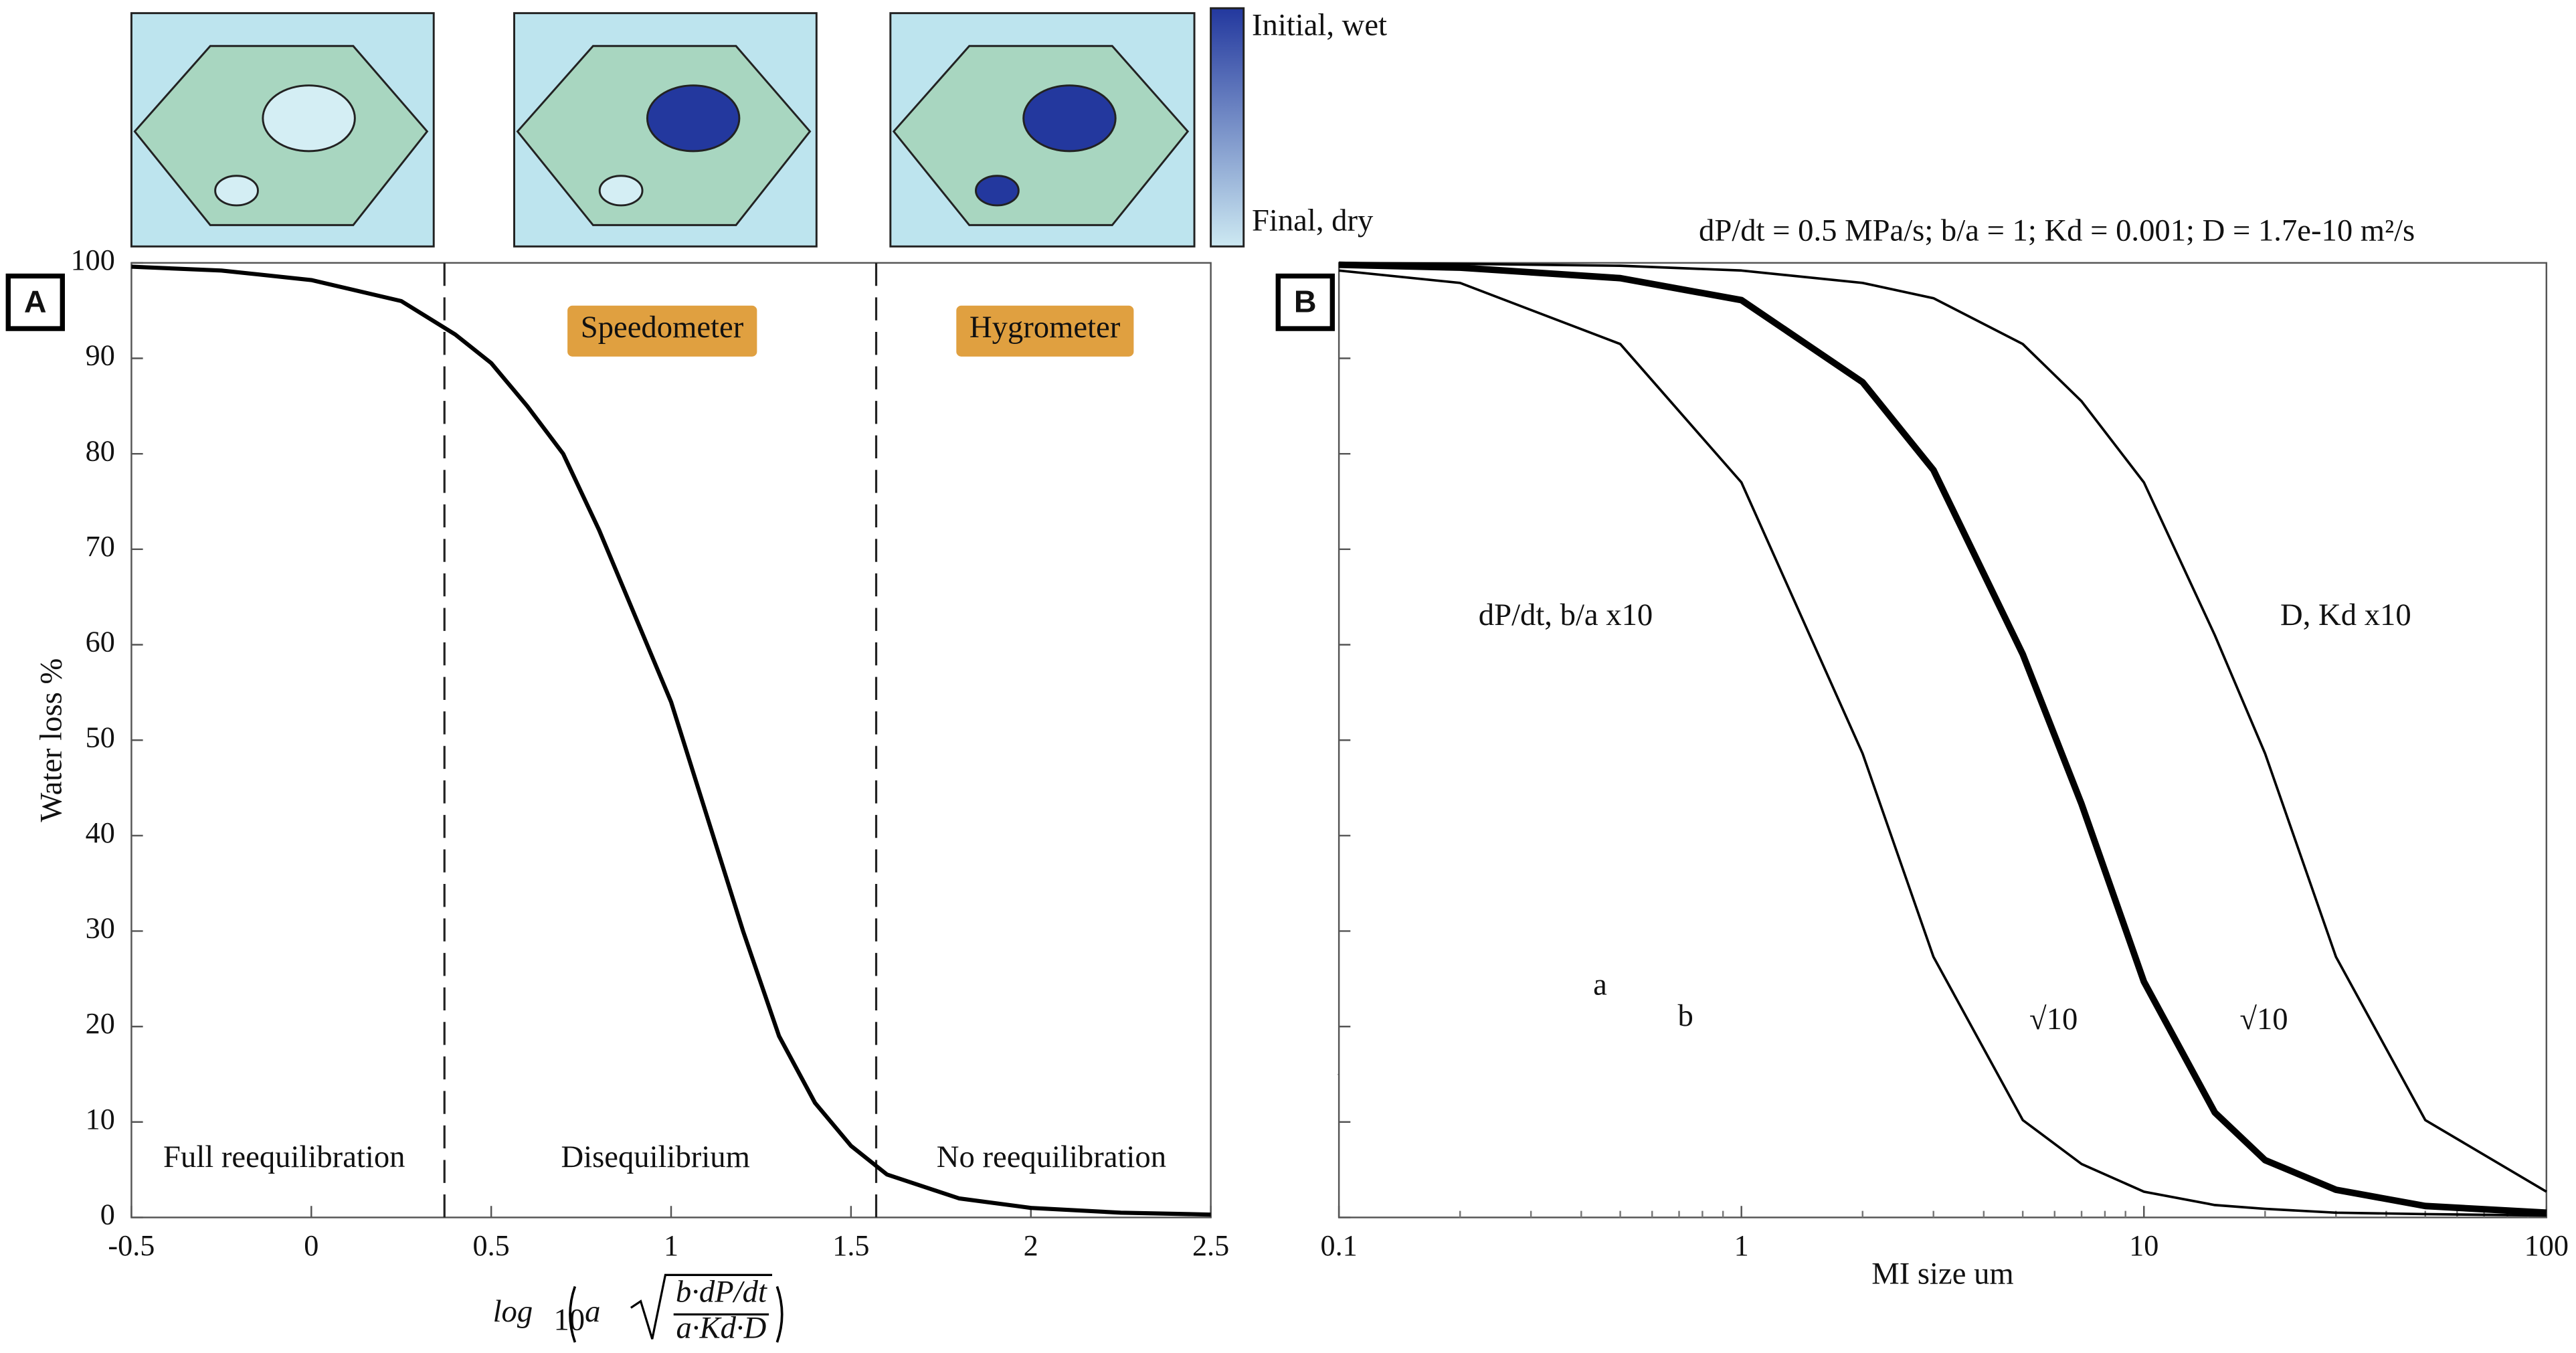 The height and width of the screenshot is (1353, 2576). What do you see at coordinates (100, 737) in the screenshot?
I see `y-tick-label: 50` at bounding box center [100, 737].